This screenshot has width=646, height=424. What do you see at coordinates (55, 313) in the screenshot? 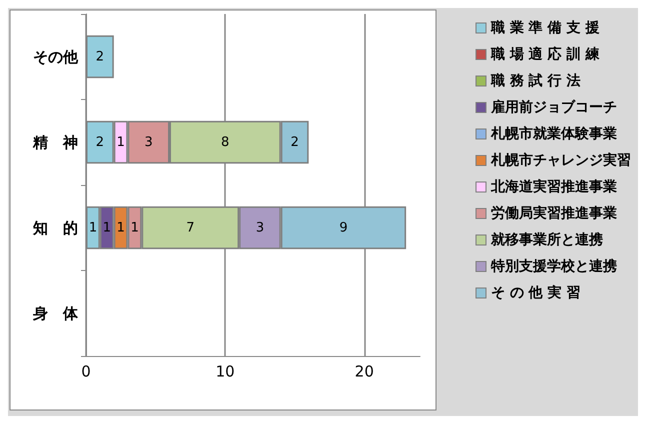
I see `y-tick-label: 身 体` at bounding box center [55, 313].